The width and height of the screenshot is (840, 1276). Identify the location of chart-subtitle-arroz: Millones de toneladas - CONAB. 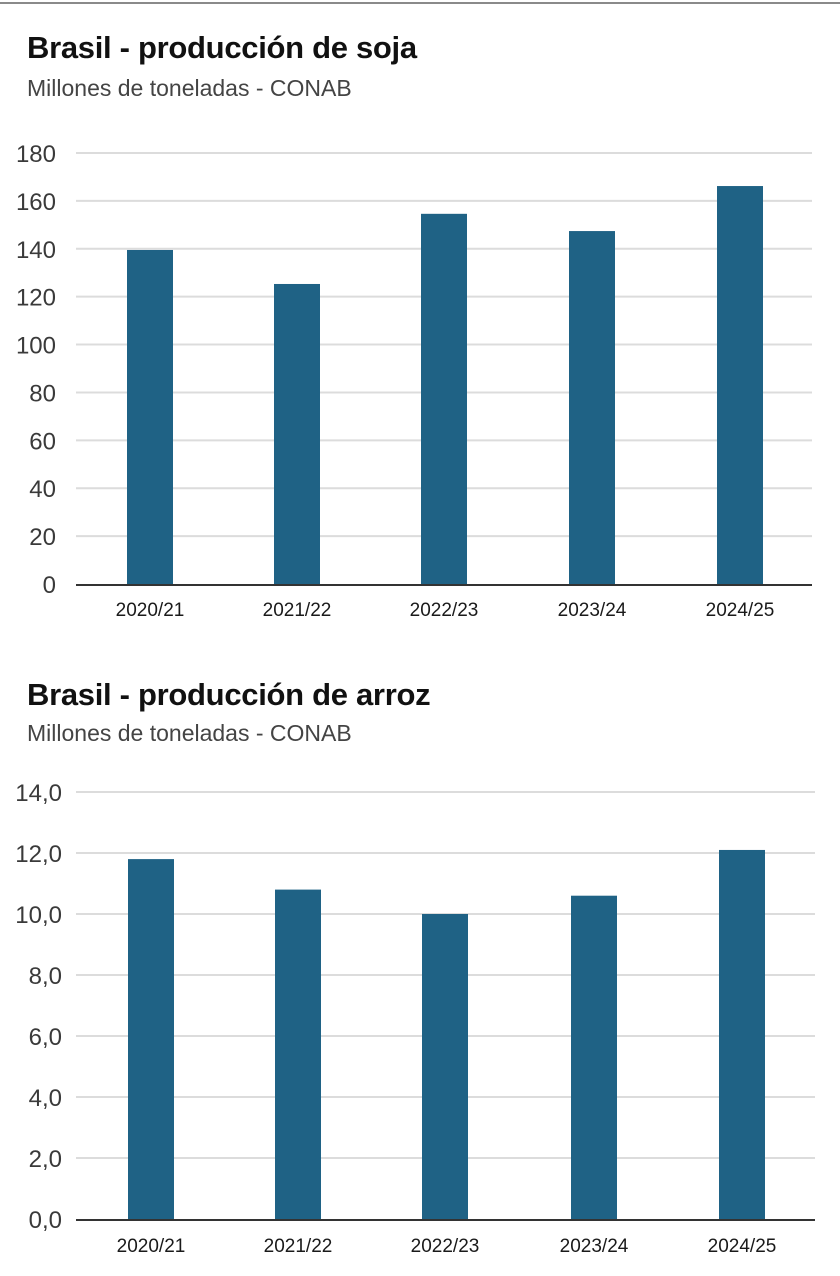
(189, 733).